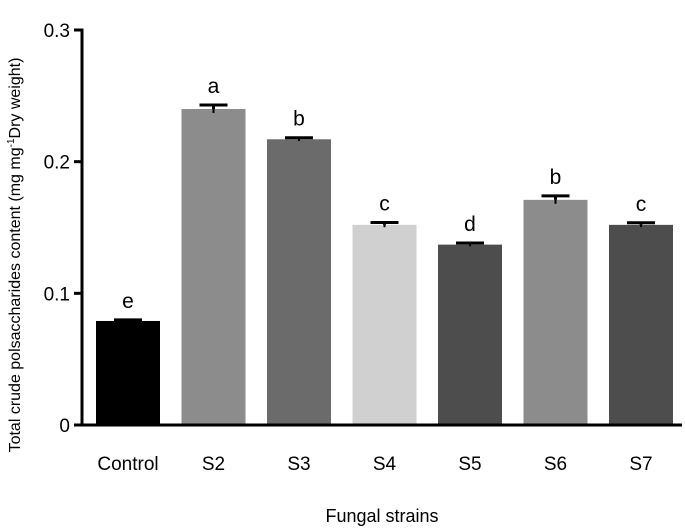  What do you see at coordinates (63, 229) in the screenshot?
I see `y-ticks-group: 0 0.1 0.2 0.3` at bounding box center [63, 229].